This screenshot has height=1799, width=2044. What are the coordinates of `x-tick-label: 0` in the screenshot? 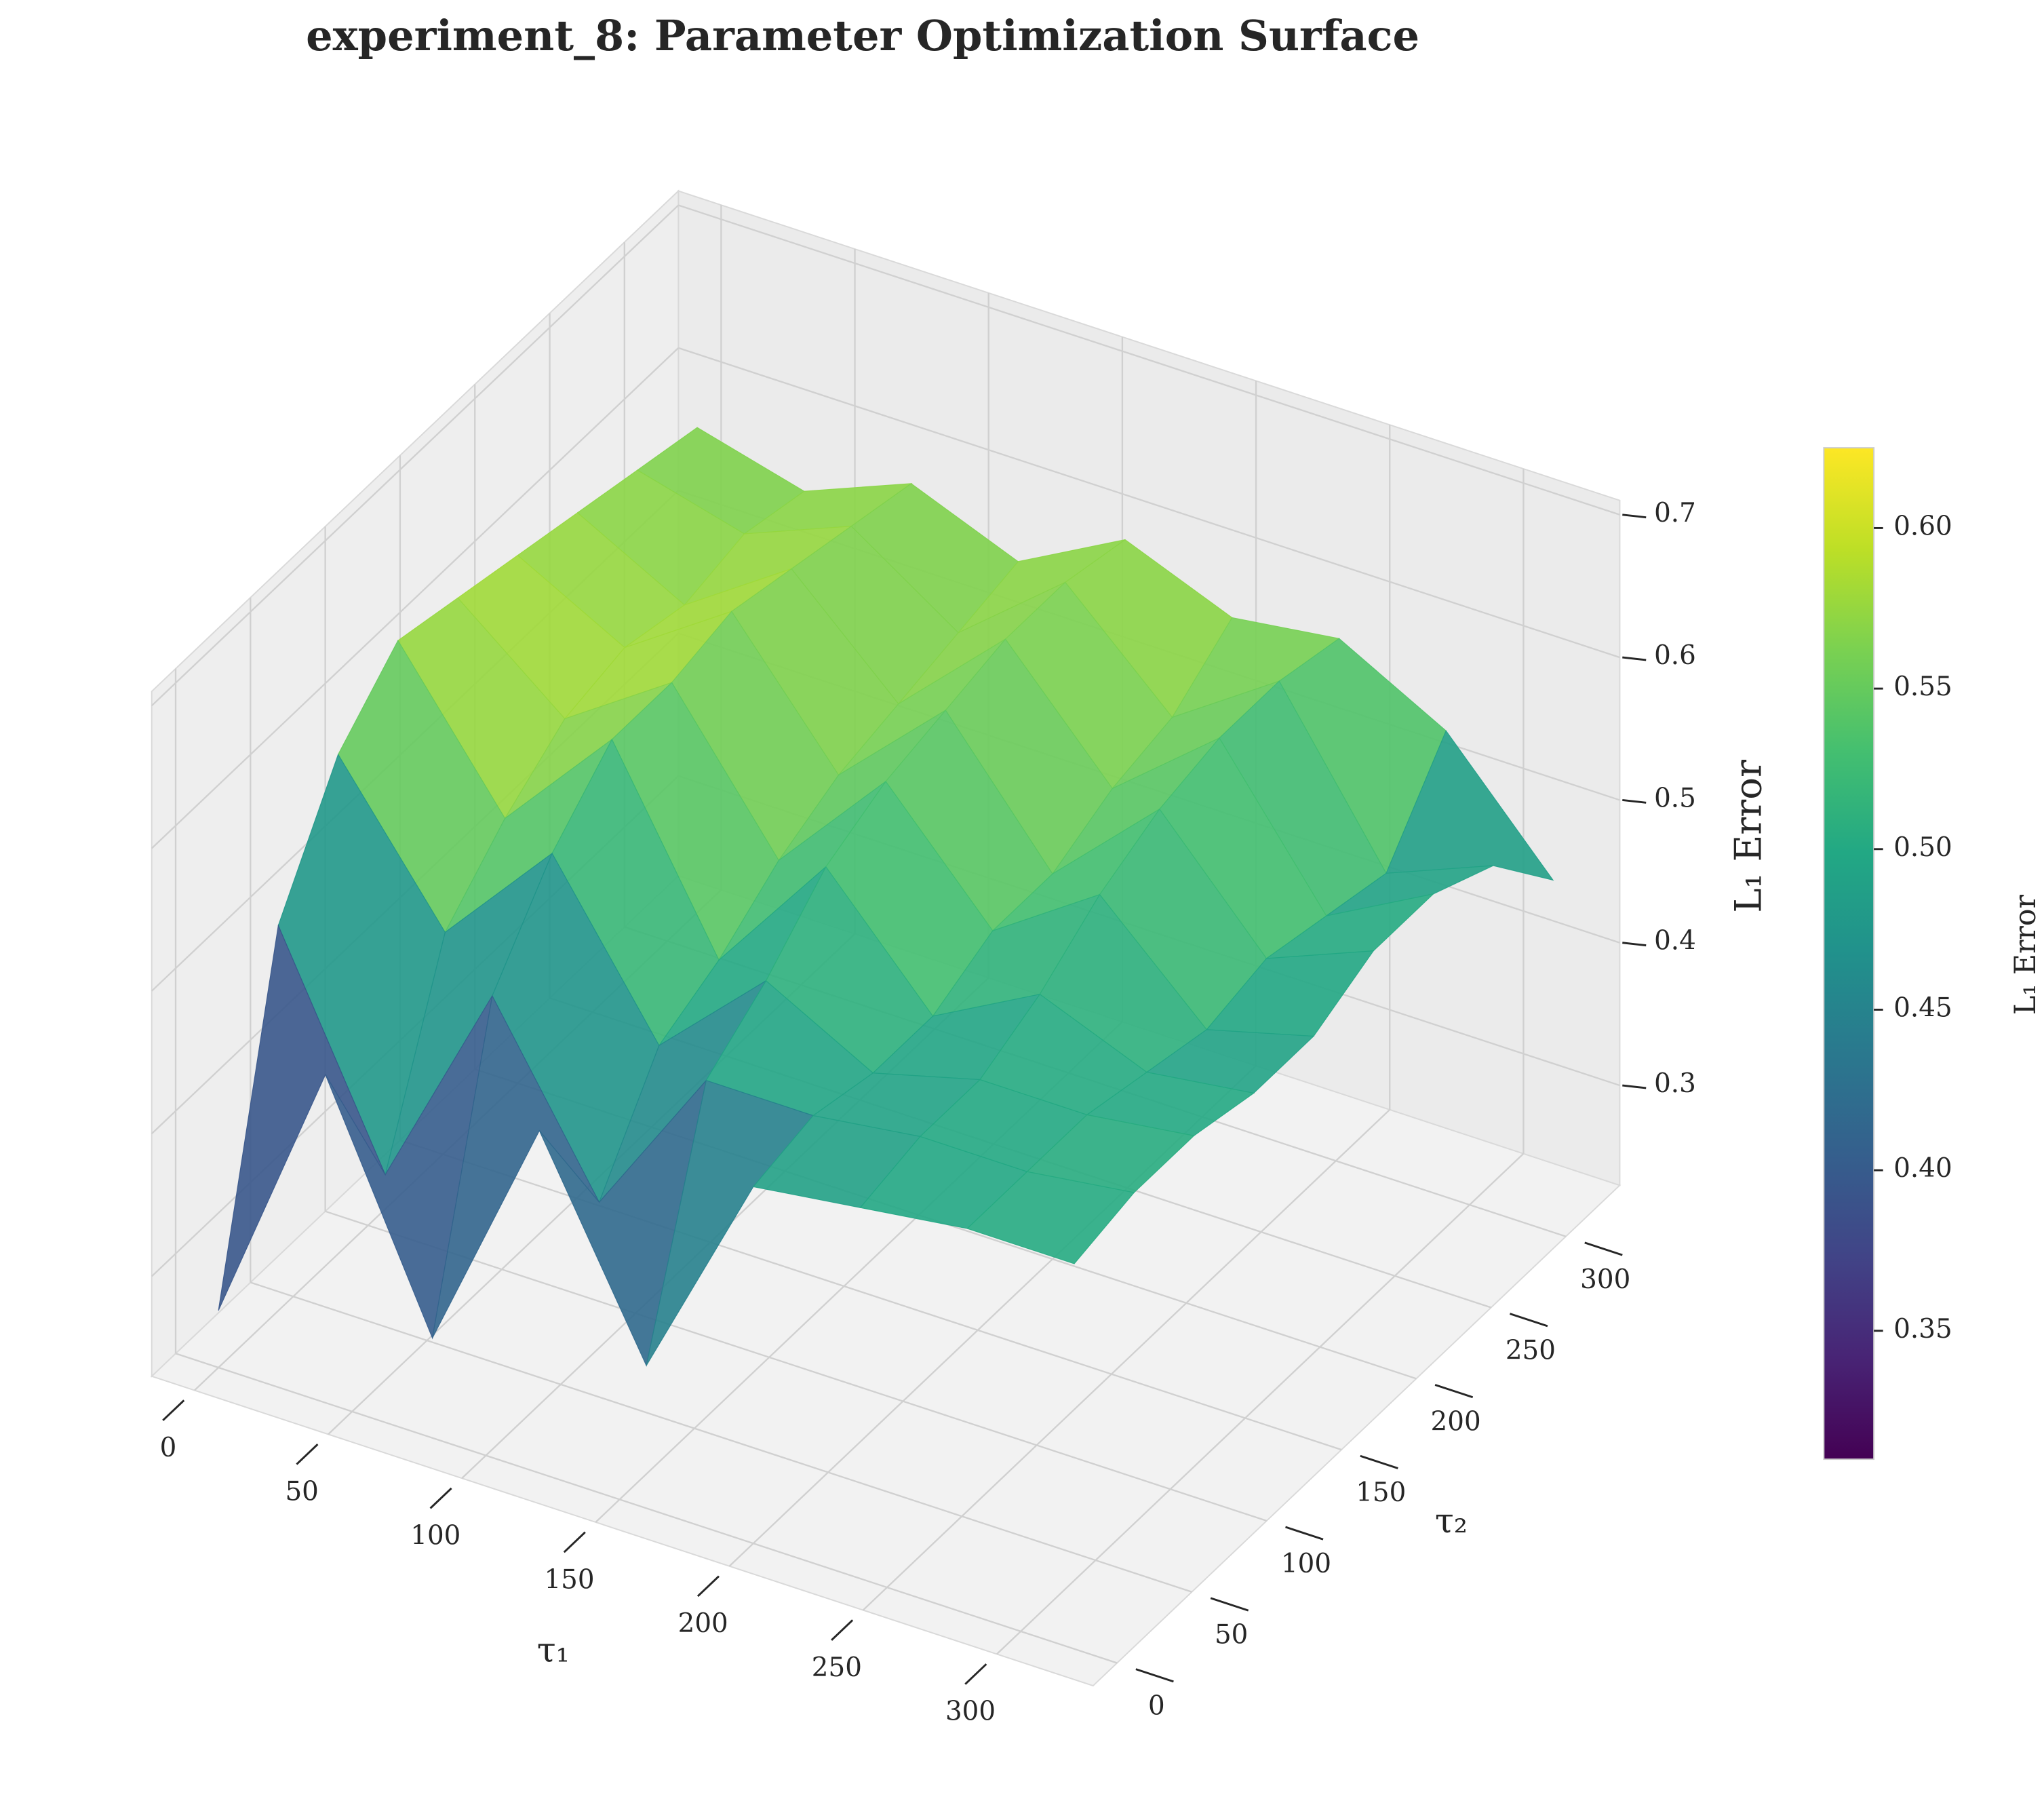 It's located at (169, 1448).